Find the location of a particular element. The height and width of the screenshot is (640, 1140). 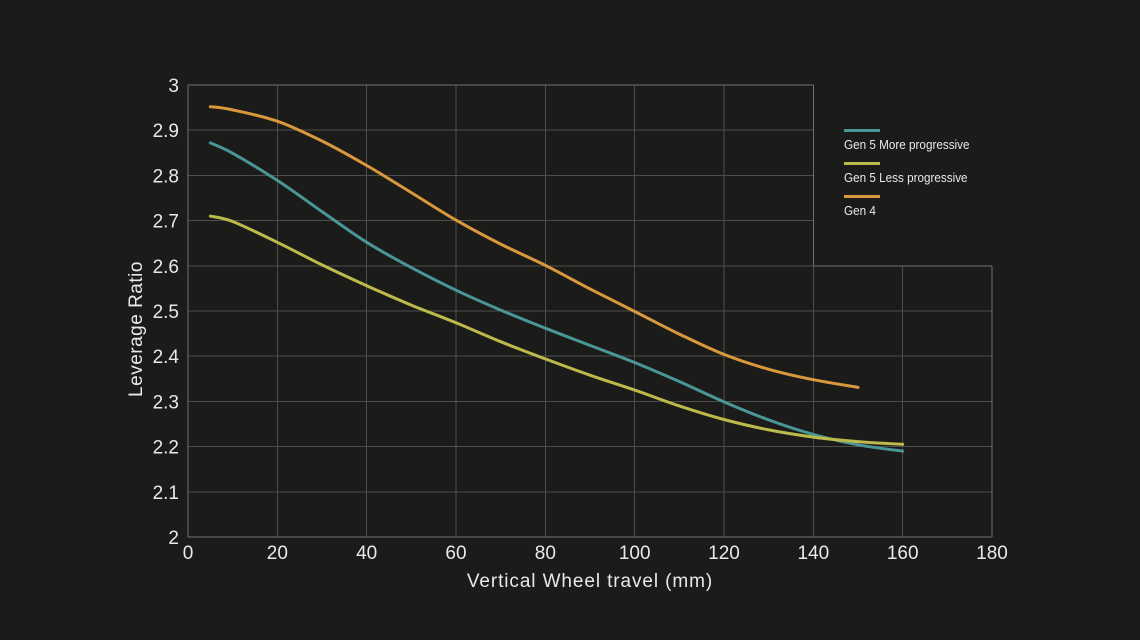

y-tick-label: 3 is located at coordinates (173, 86).